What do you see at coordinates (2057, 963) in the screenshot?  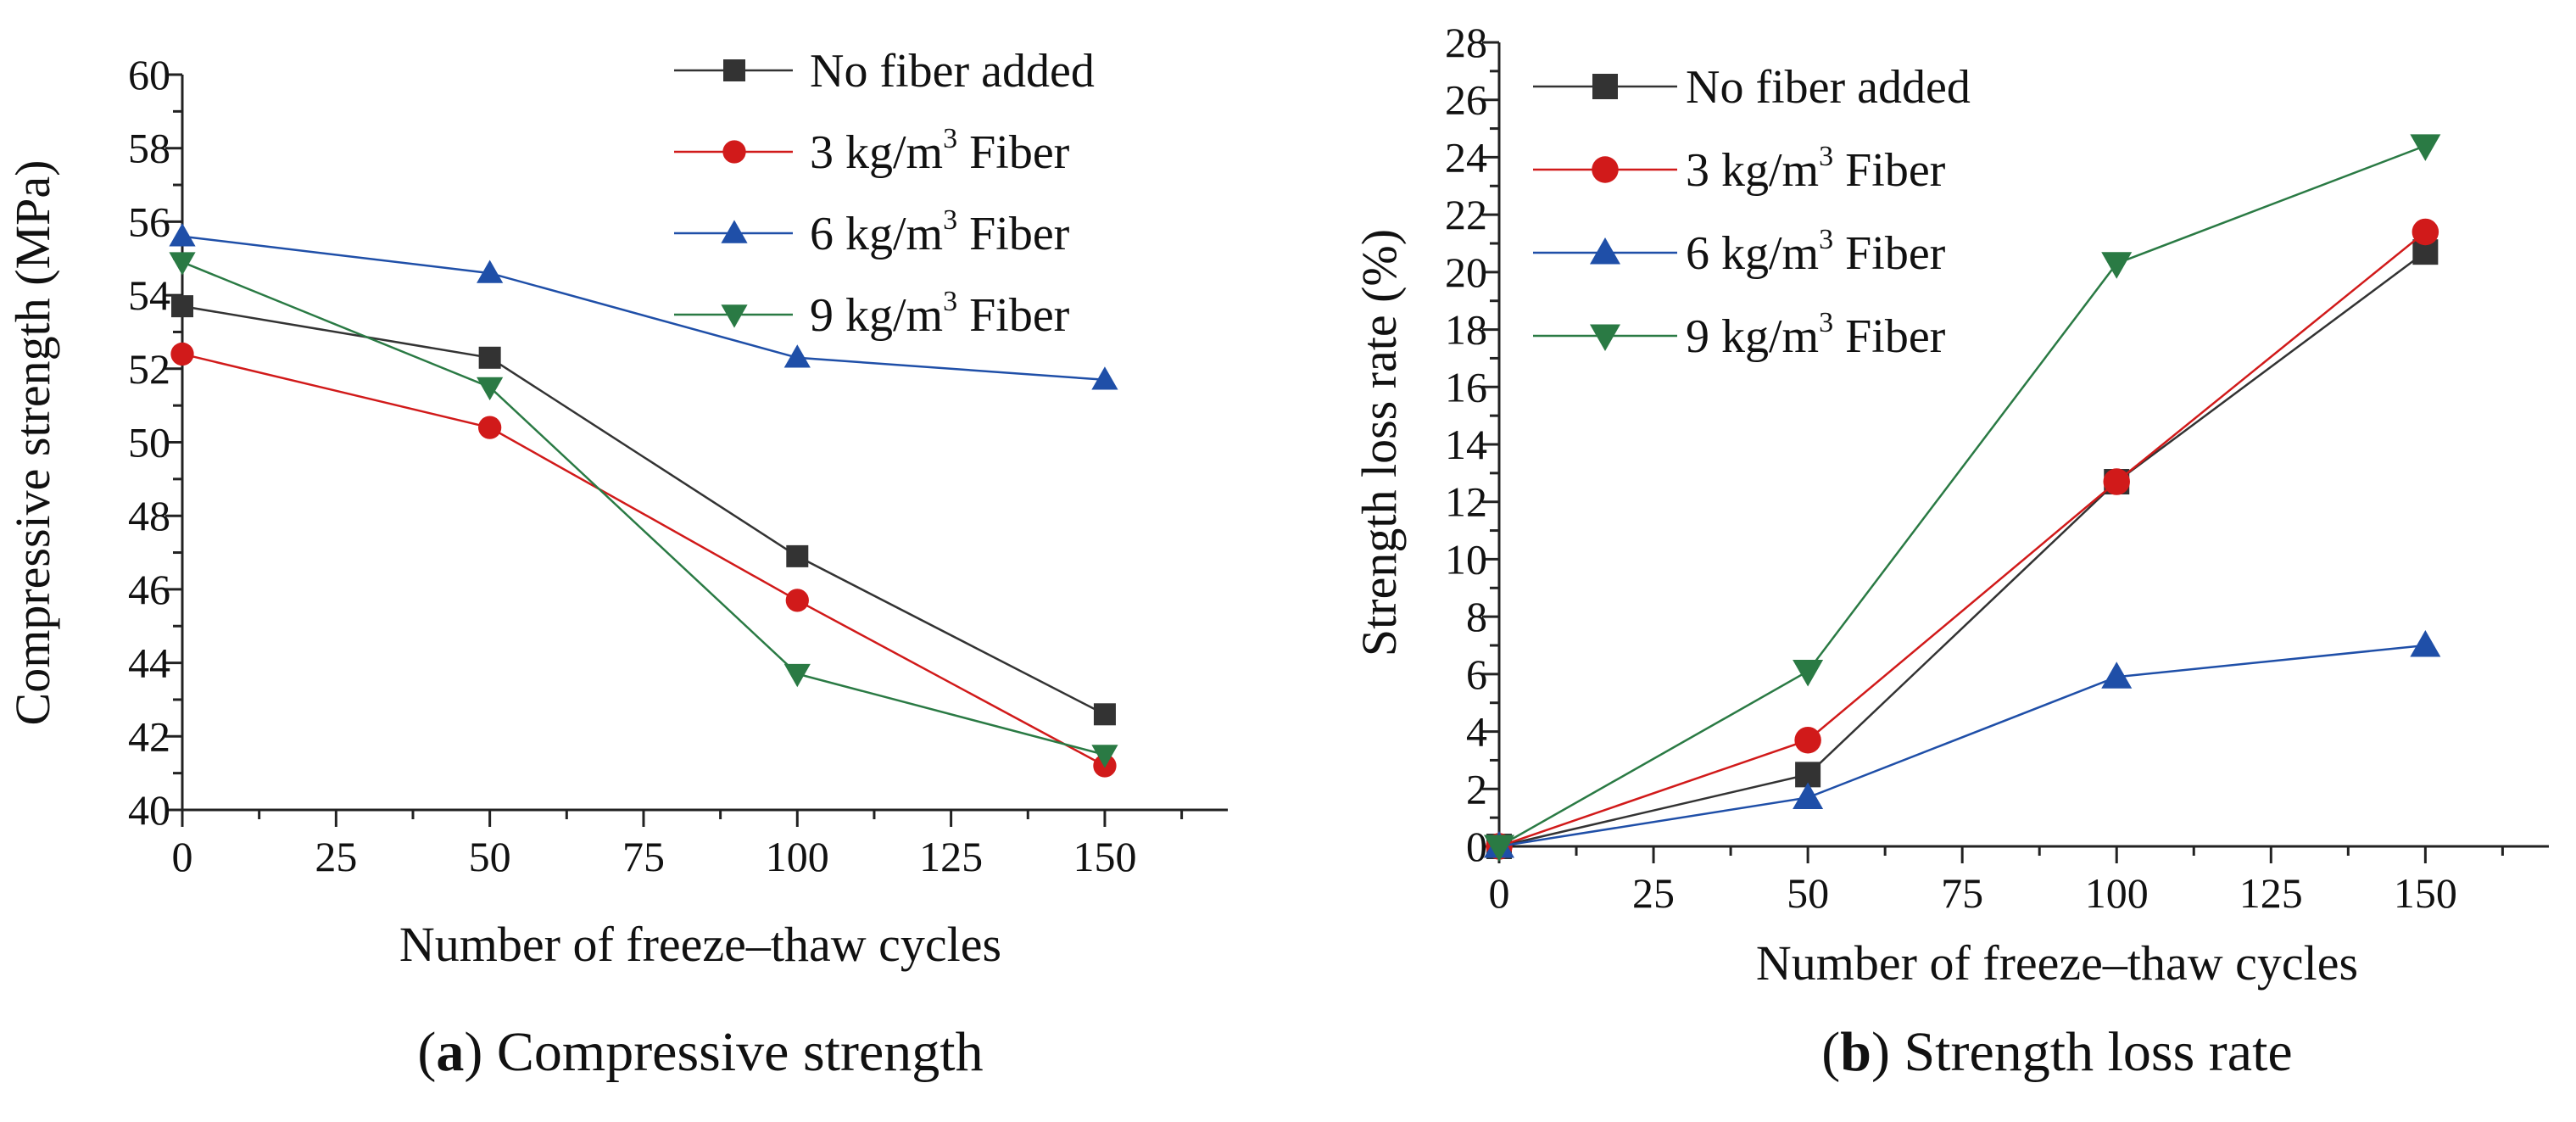 I see `x-axis-title-b: Number of freeze–thaw cycles` at bounding box center [2057, 963].